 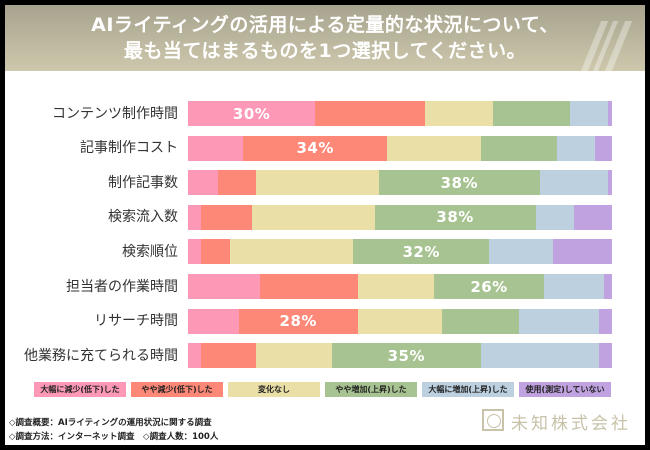 I want to click on bar-segment: 28%, so click(x=298, y=321).